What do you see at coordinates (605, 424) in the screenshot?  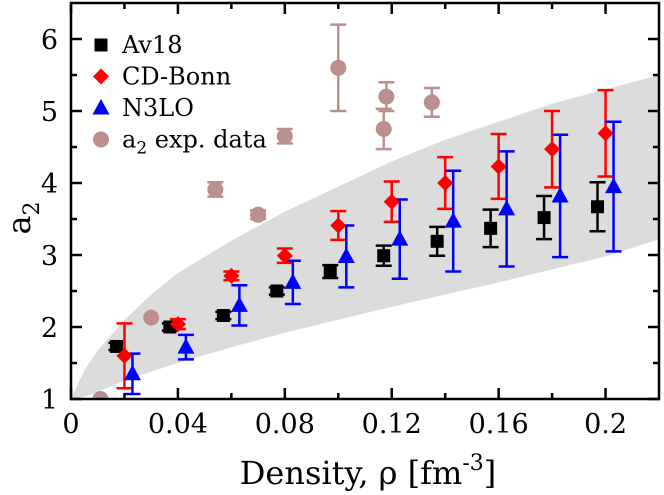 I see `x-tick-label: 0.2` at bounding box center [605, 424].